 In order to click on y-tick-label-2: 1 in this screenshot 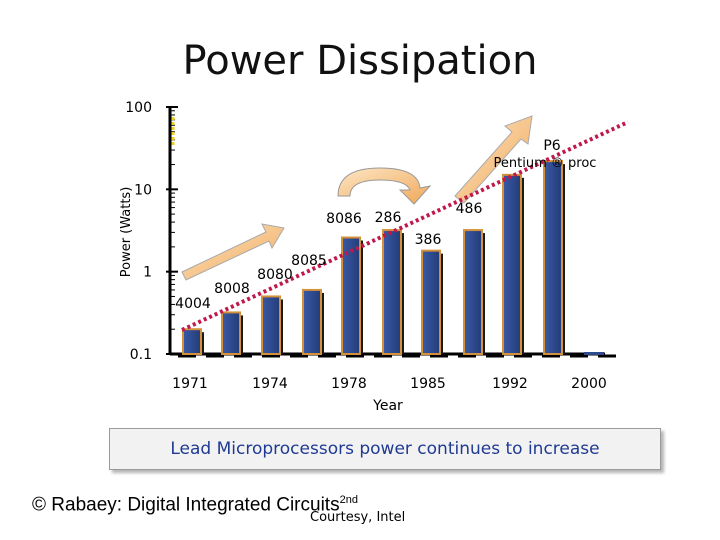, I will do `click(147, 273)`.